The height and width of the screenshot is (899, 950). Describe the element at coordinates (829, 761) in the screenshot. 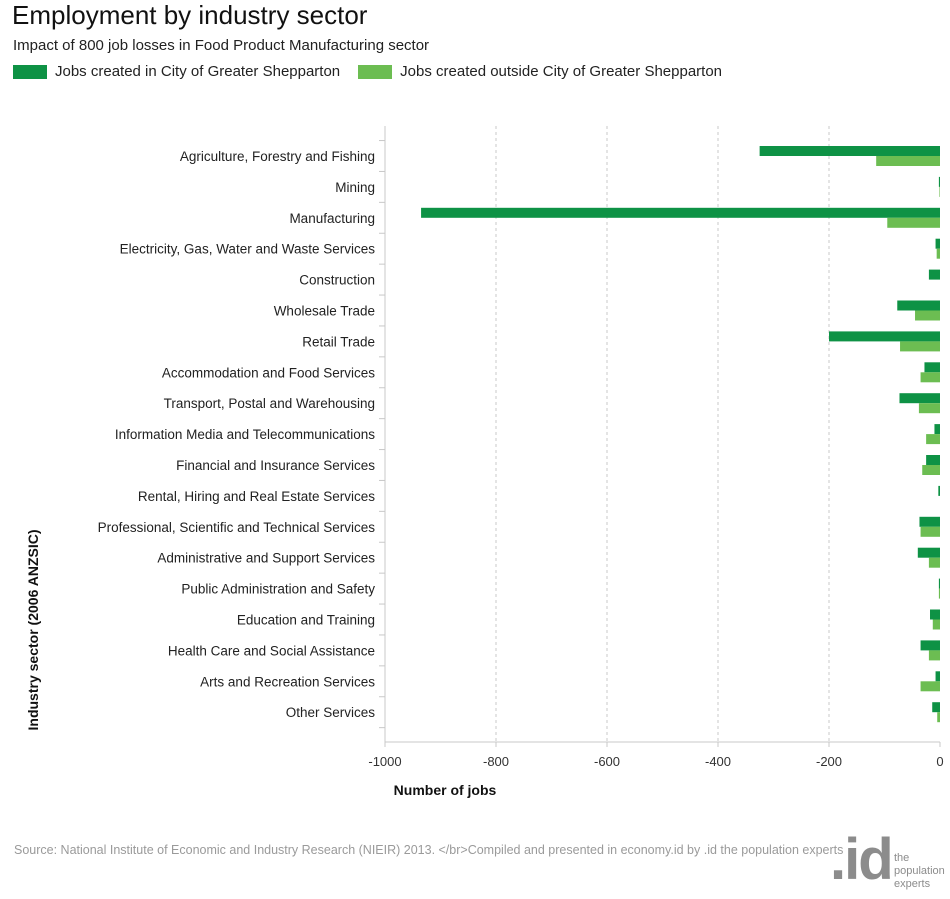

I see `x-tick-label: -200` at that location.